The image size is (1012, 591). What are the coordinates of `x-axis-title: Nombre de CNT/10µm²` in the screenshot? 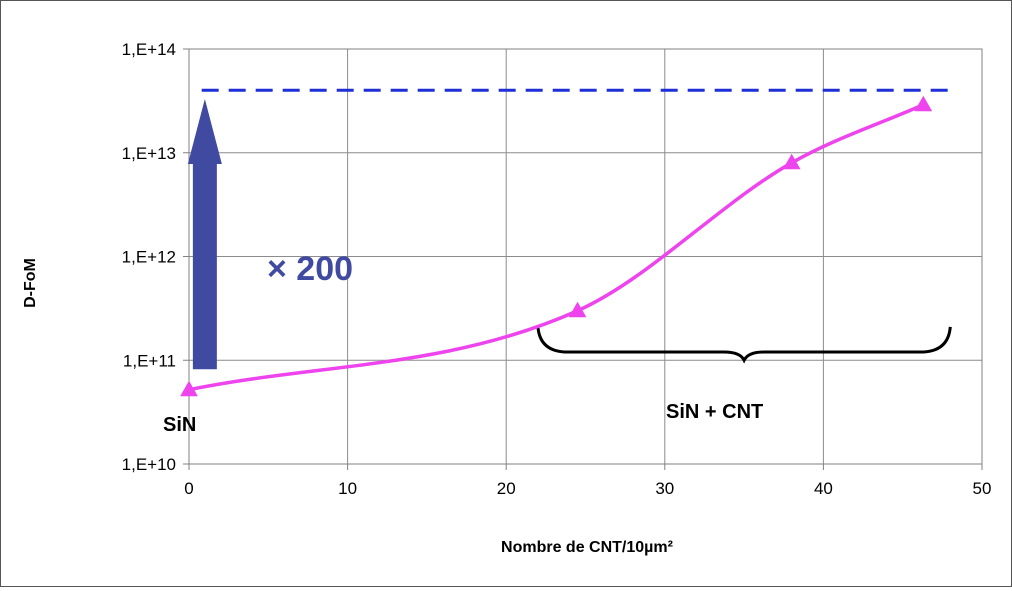 It's located at (587, 547).